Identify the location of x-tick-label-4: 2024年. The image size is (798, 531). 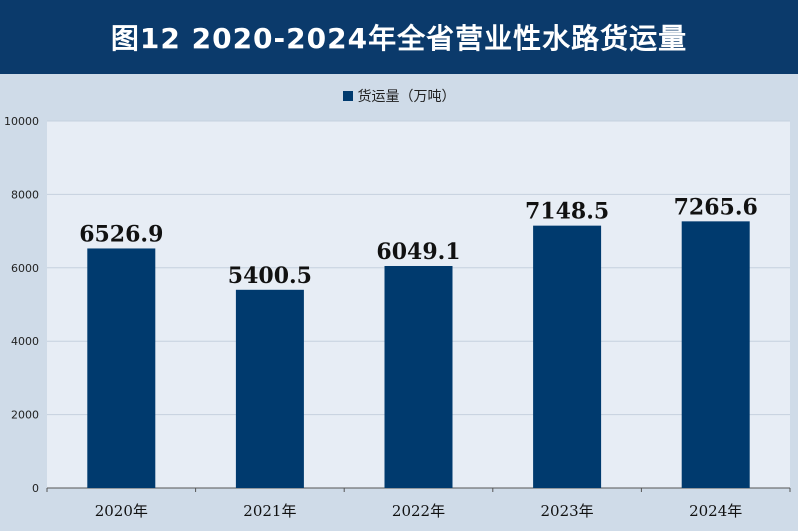
(715, 511).